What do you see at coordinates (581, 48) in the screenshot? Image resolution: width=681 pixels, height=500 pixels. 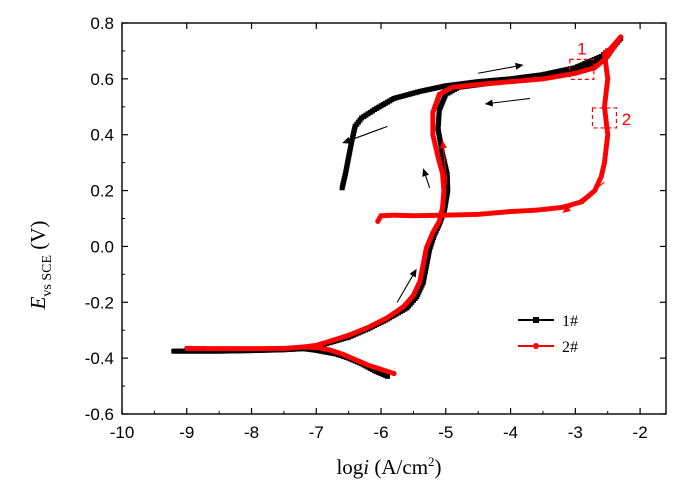 I see `annotation-label-1: 1` at bounding box center [581, 48].